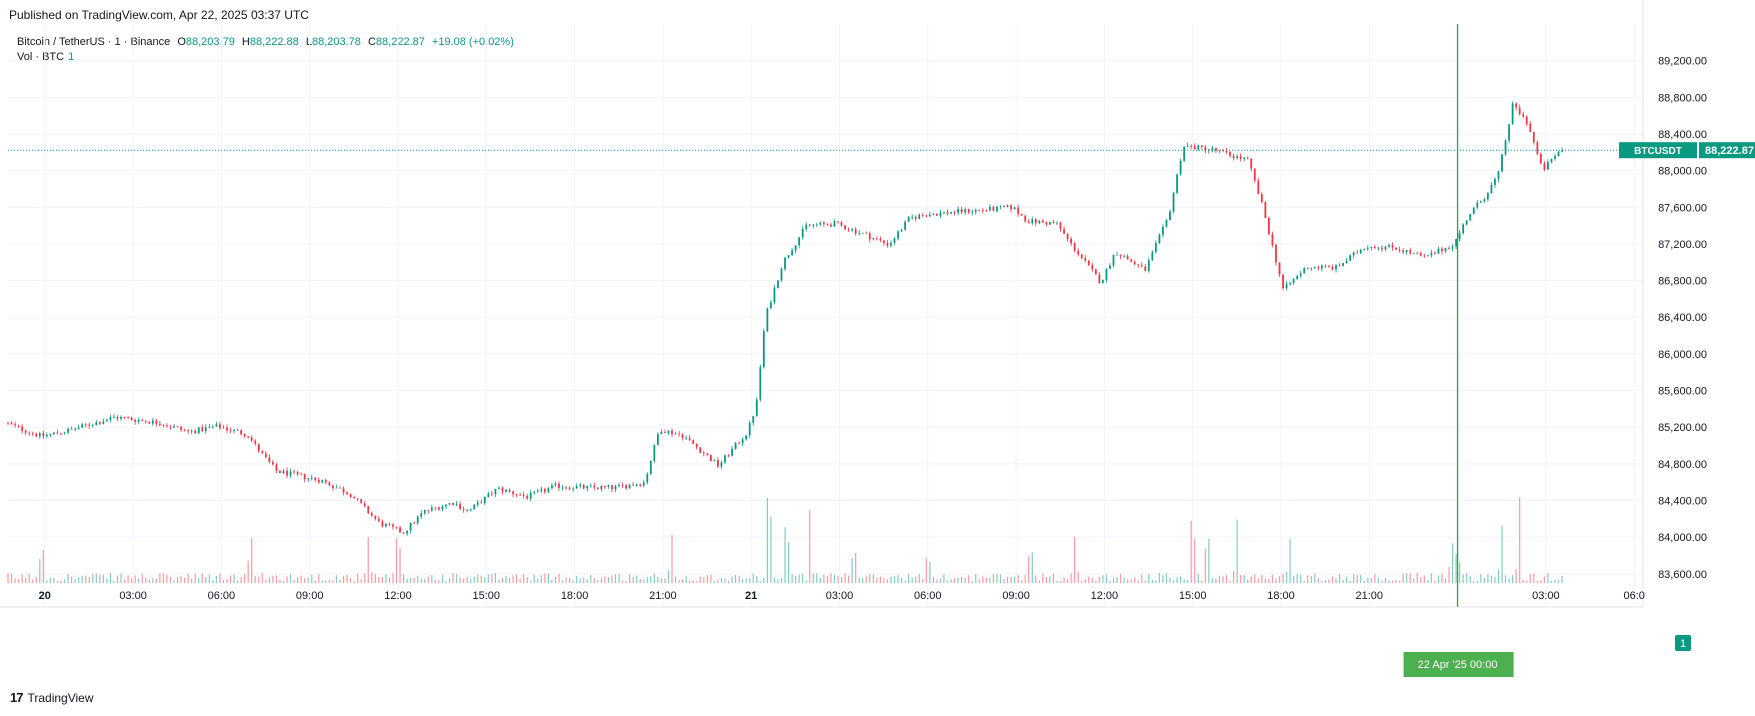 The height and width of the screenshot is (716, 1755). What do you see at coordinates (41, 57) in the screenshot?
I see `volume-label: Vol · BTC` at bounding box center [41, 57].